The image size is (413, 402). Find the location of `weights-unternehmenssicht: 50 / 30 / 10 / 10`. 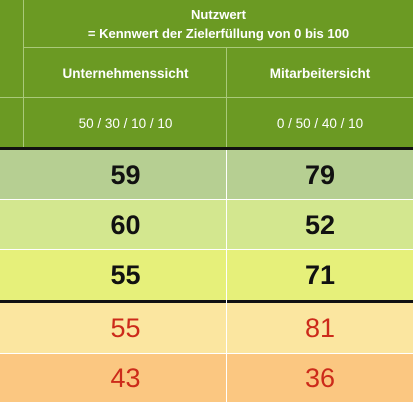

weights-unternehmenssicht: 50 / 30 / 10 / 10 is located at coordinates (125, 123).